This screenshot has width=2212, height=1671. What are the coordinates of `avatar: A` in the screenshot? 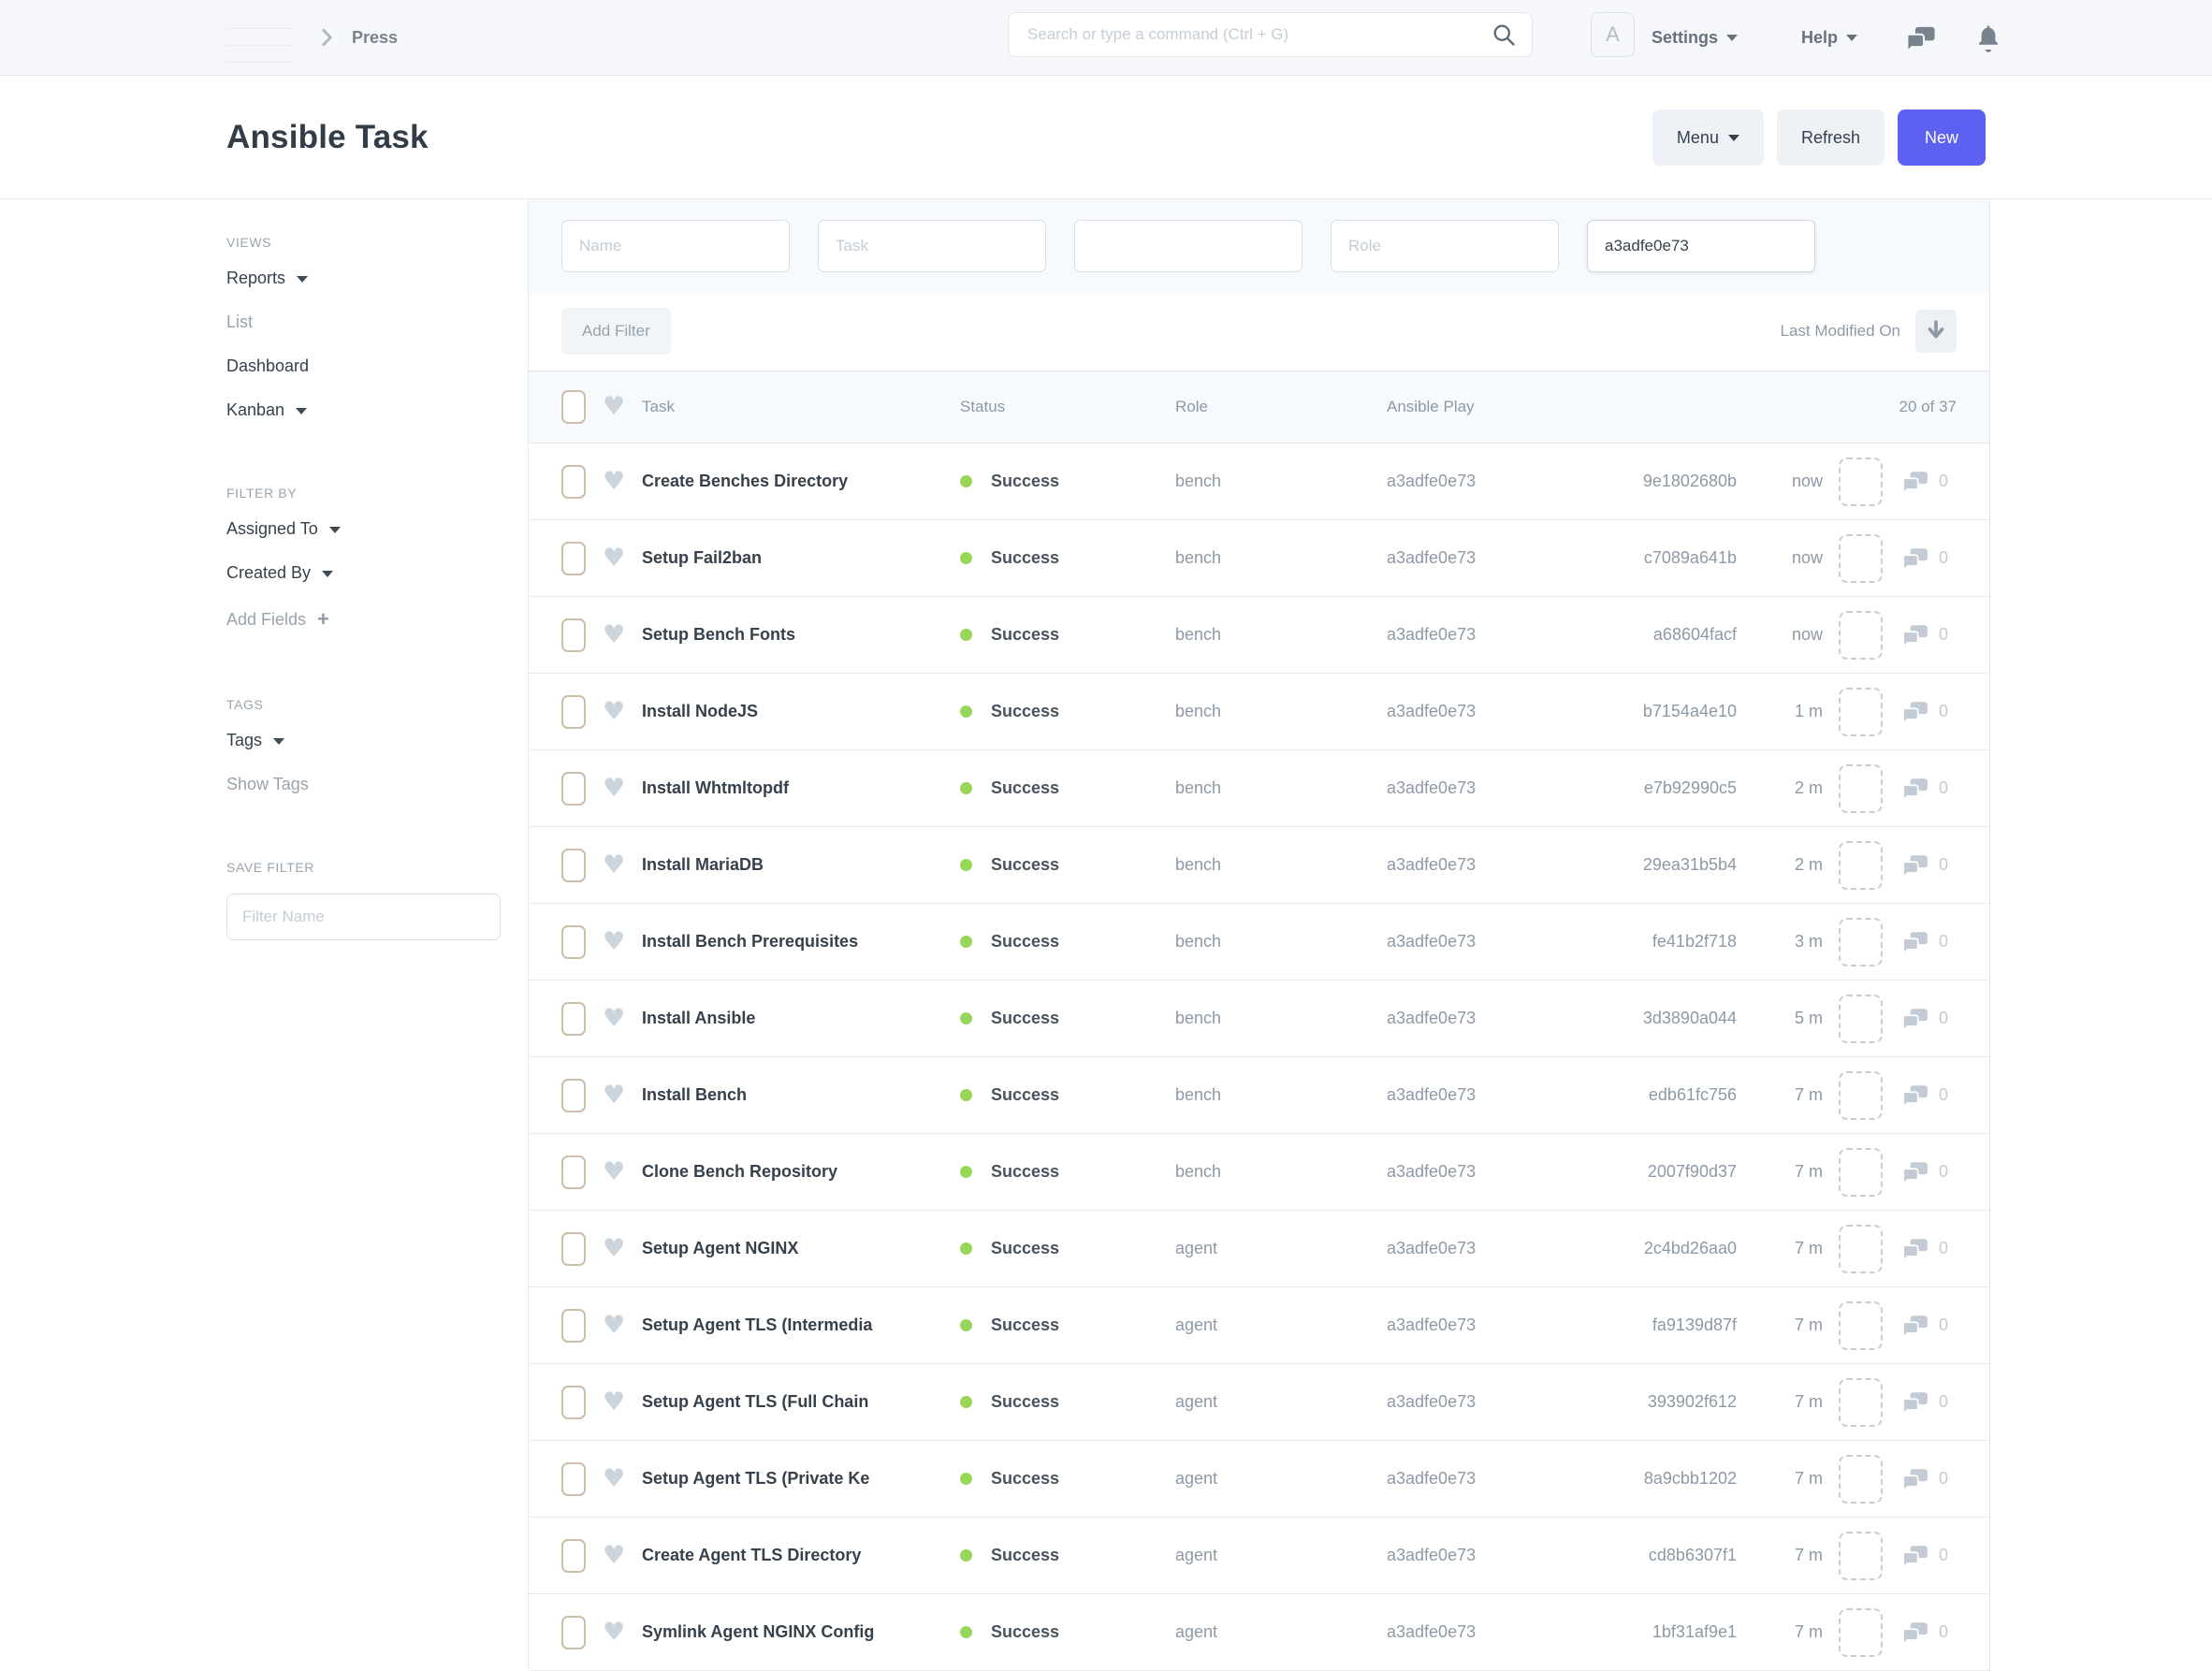 It's located at (1613, 34).